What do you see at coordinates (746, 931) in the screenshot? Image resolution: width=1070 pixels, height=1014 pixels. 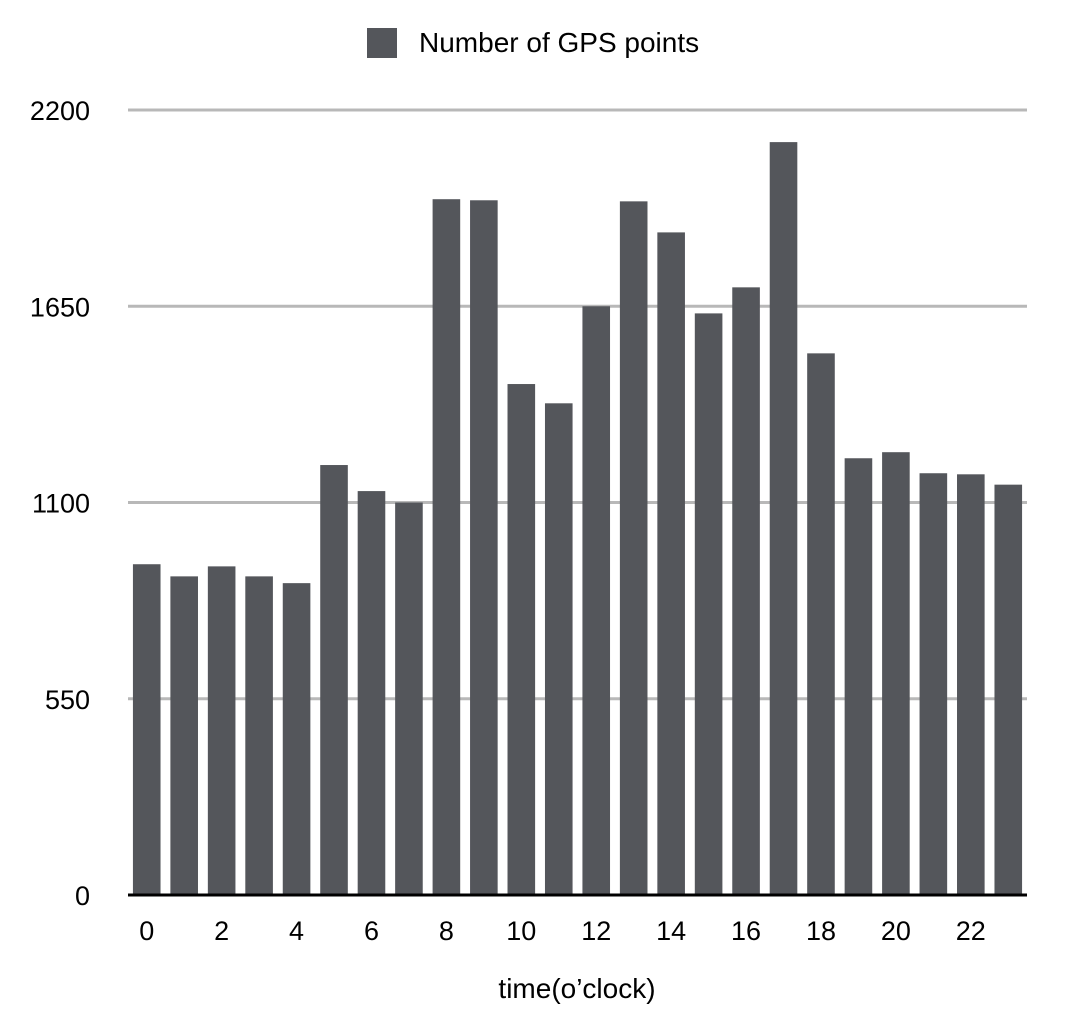 I see `x-tick-label: 16` at bounding box center [746, 931].